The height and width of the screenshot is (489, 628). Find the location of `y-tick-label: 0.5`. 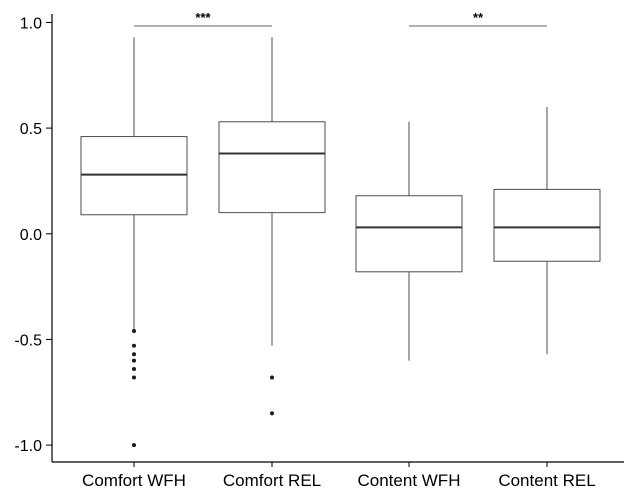

y-tick-label: 0.5 is located at coordinates (31, 129).